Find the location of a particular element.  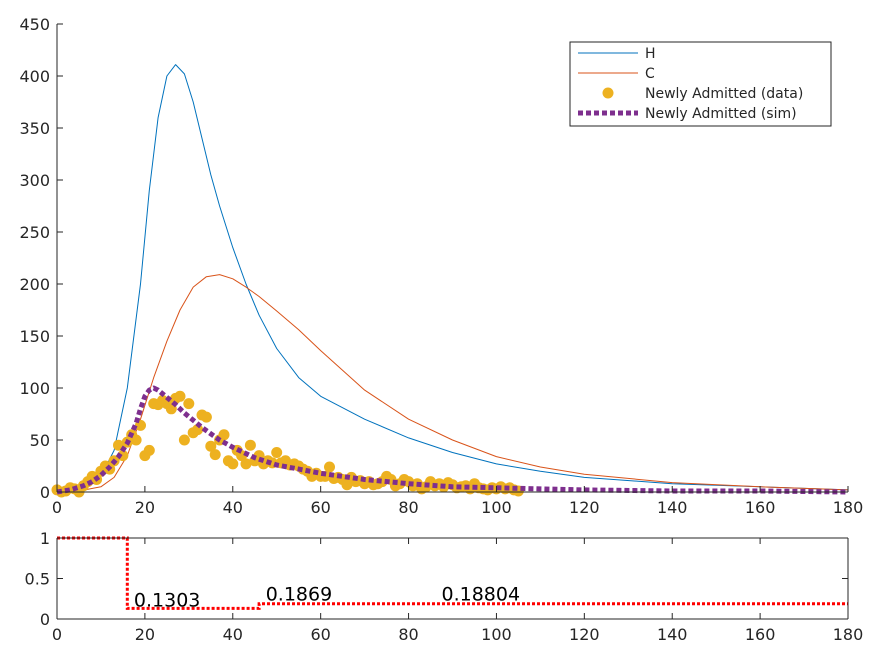

bottom-x-tick-label-180: 180 is located at coordinates (848, 634).